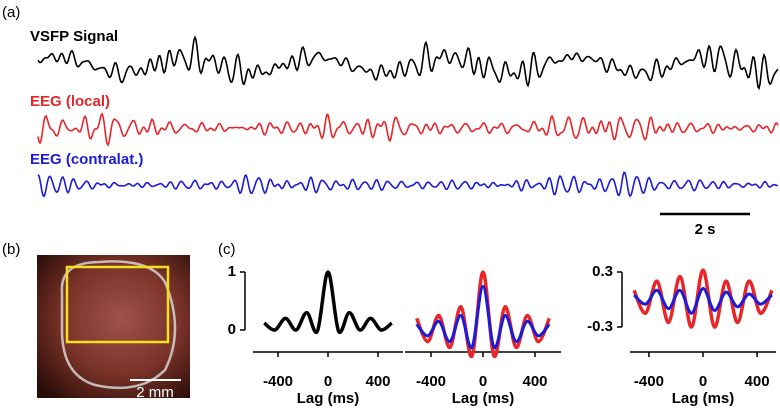 The image size is (780, 415). What do you see at coordinates (705, 229) in the screenshot?
I see `scale-bar-label: 2 s` at bounding box center [705, 229].